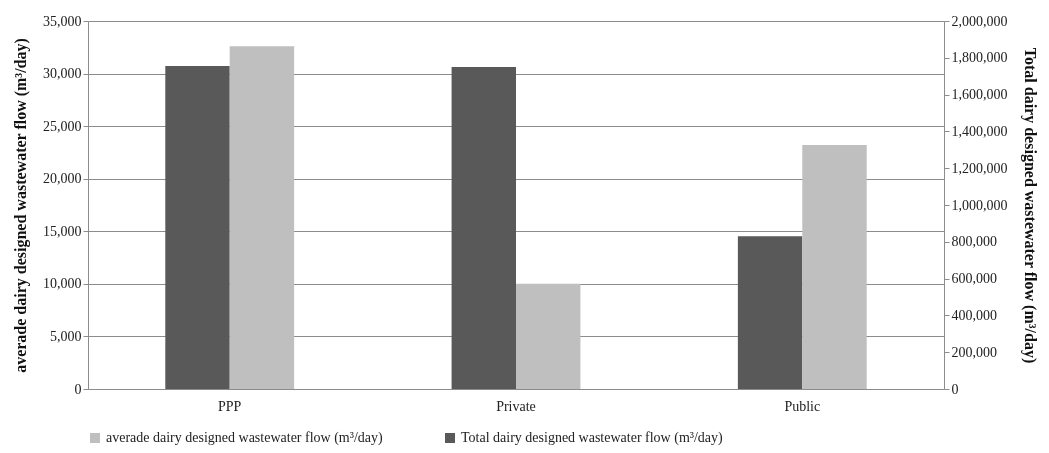 The image size is (1049, 453). I want to click on y-tick-label: 25,000, so click(62, 126).